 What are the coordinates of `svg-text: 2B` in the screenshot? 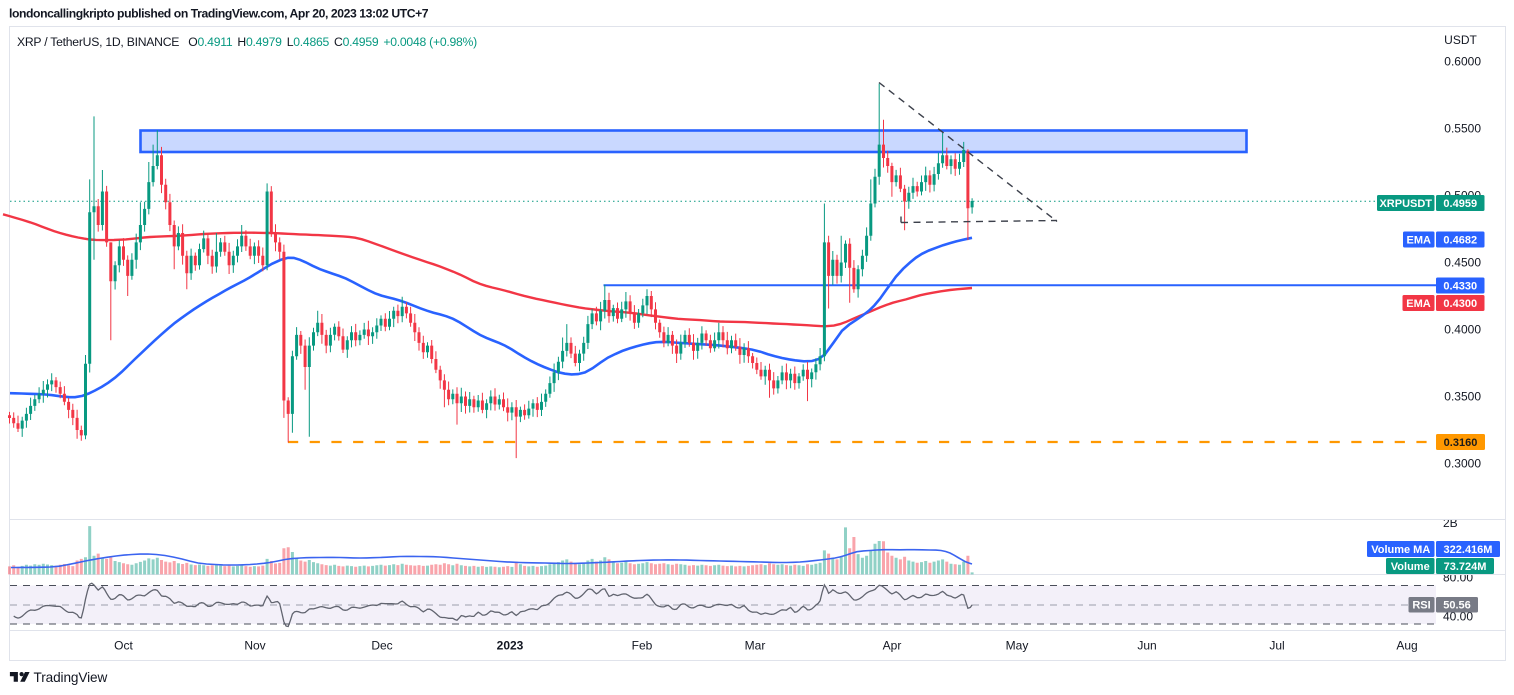 It's located at (1450, 523).